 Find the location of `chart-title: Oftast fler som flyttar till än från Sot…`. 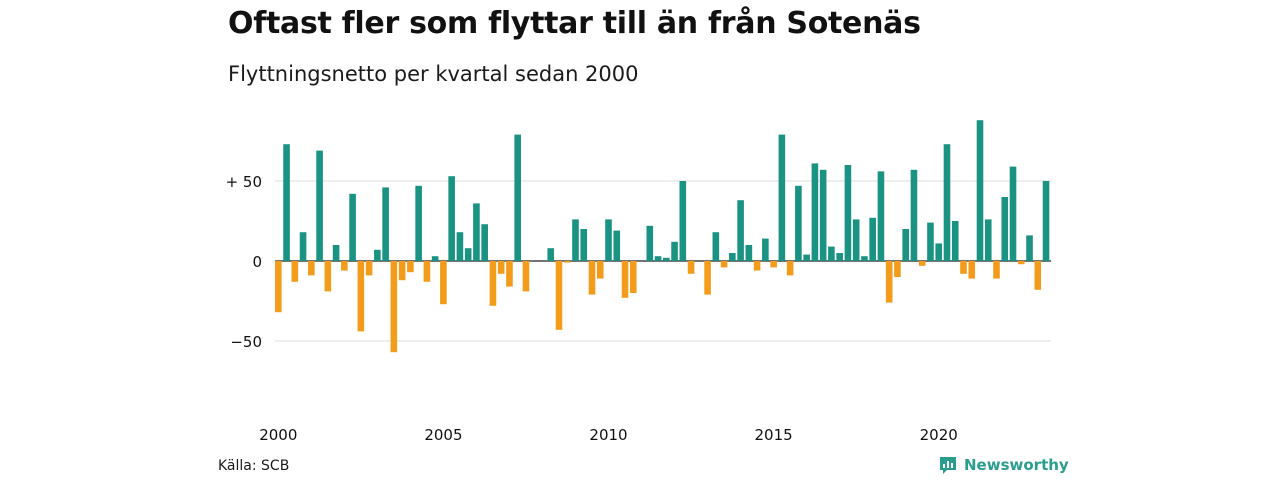

chart-title: Oftast fler som flyttar till än från Sot… is located at coordinates (574, 23).